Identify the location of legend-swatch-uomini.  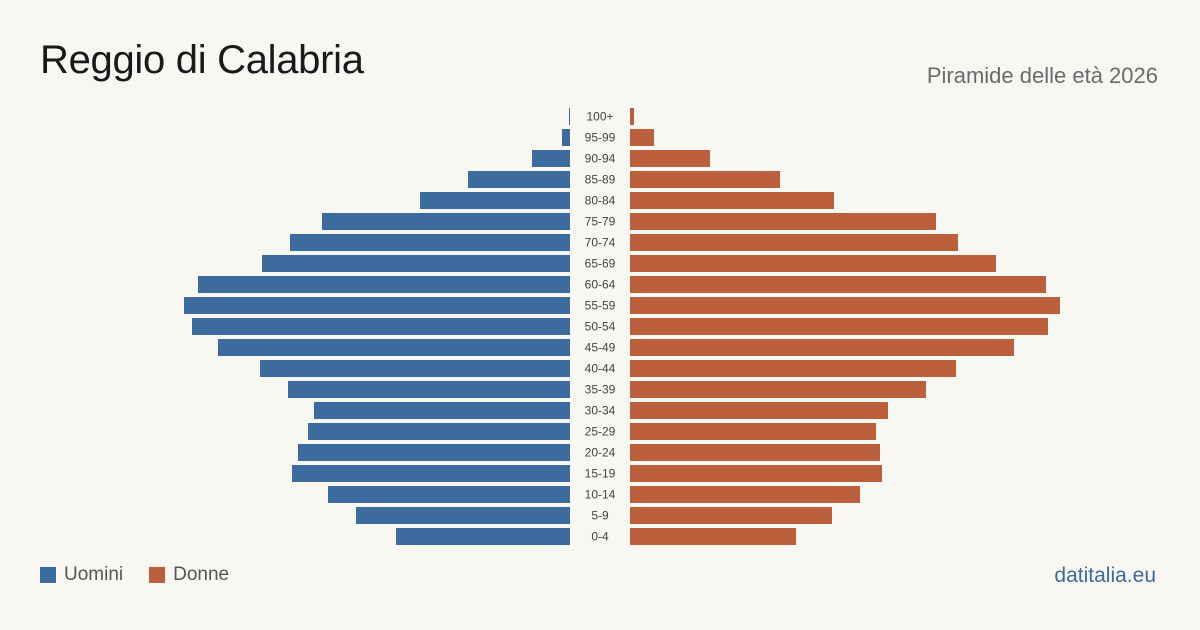
(48, 575).